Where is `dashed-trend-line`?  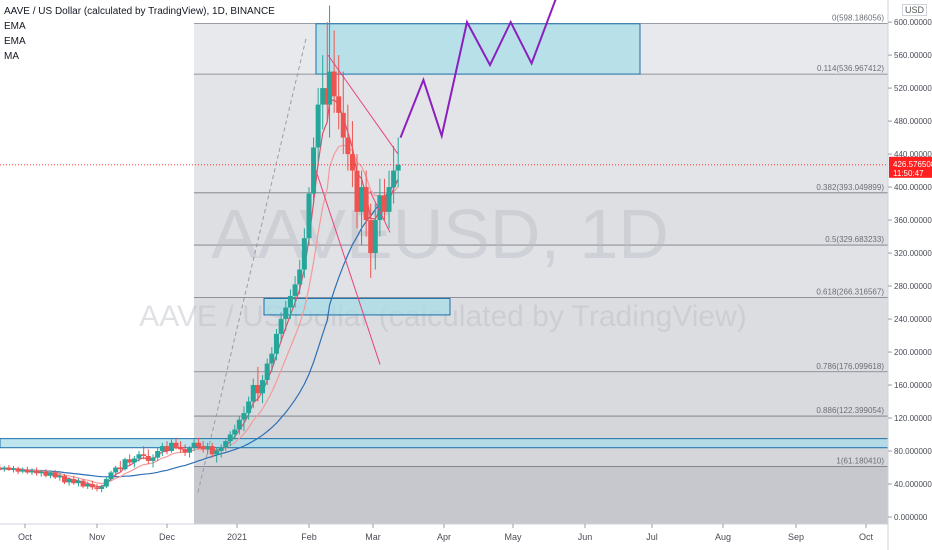 dashed-trend-line is located at coordinates (252, 265).